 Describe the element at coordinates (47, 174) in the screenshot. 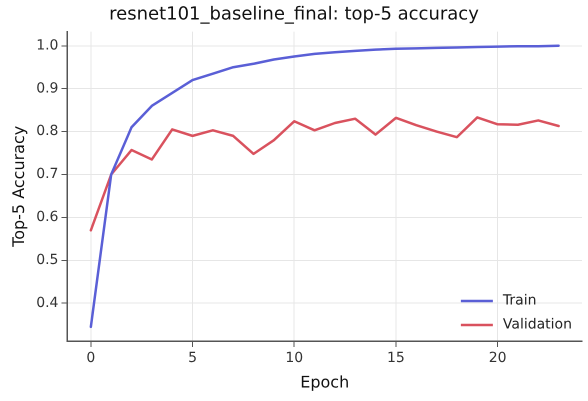

I see `y-tick-label: 0.7` at that location.